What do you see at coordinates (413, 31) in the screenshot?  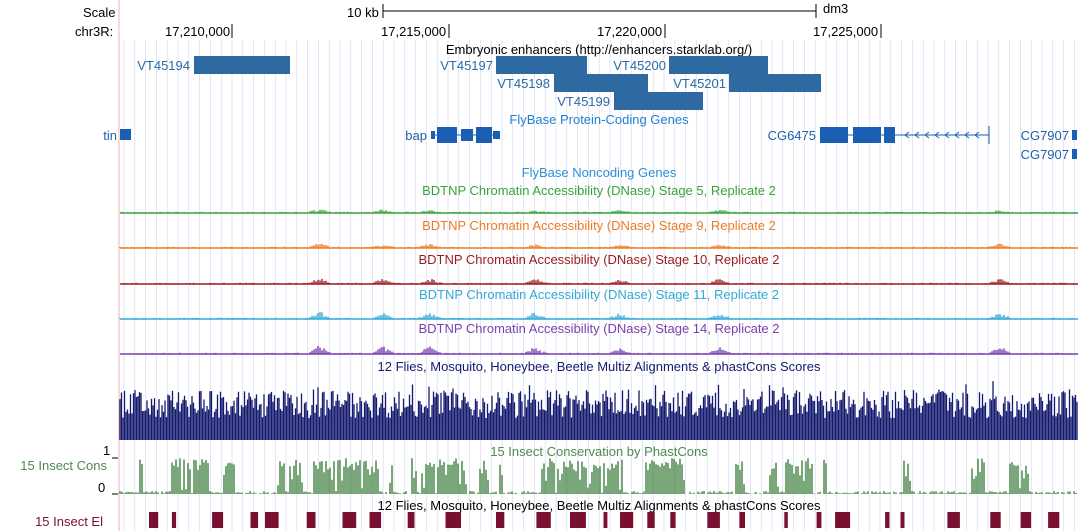 I see `ruler-position-2: 17,215,000` at bounding box center [413, 31].